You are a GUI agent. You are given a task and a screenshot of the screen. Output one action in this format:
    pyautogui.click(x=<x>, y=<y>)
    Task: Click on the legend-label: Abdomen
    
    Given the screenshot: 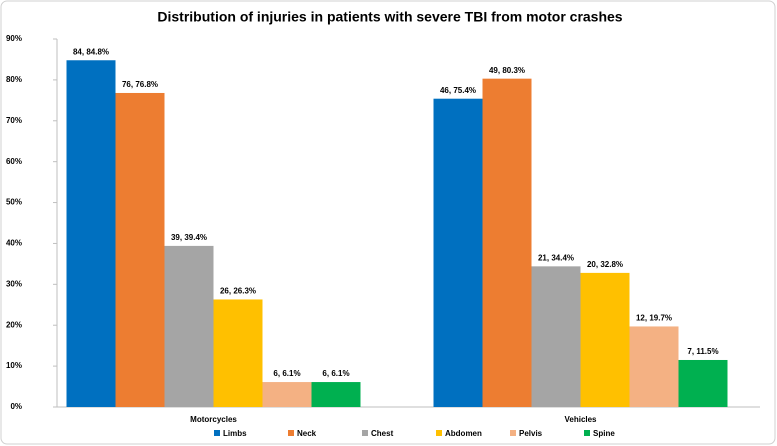 What is the action you would take?
    pyautogui.click(x=463, y=433)
    